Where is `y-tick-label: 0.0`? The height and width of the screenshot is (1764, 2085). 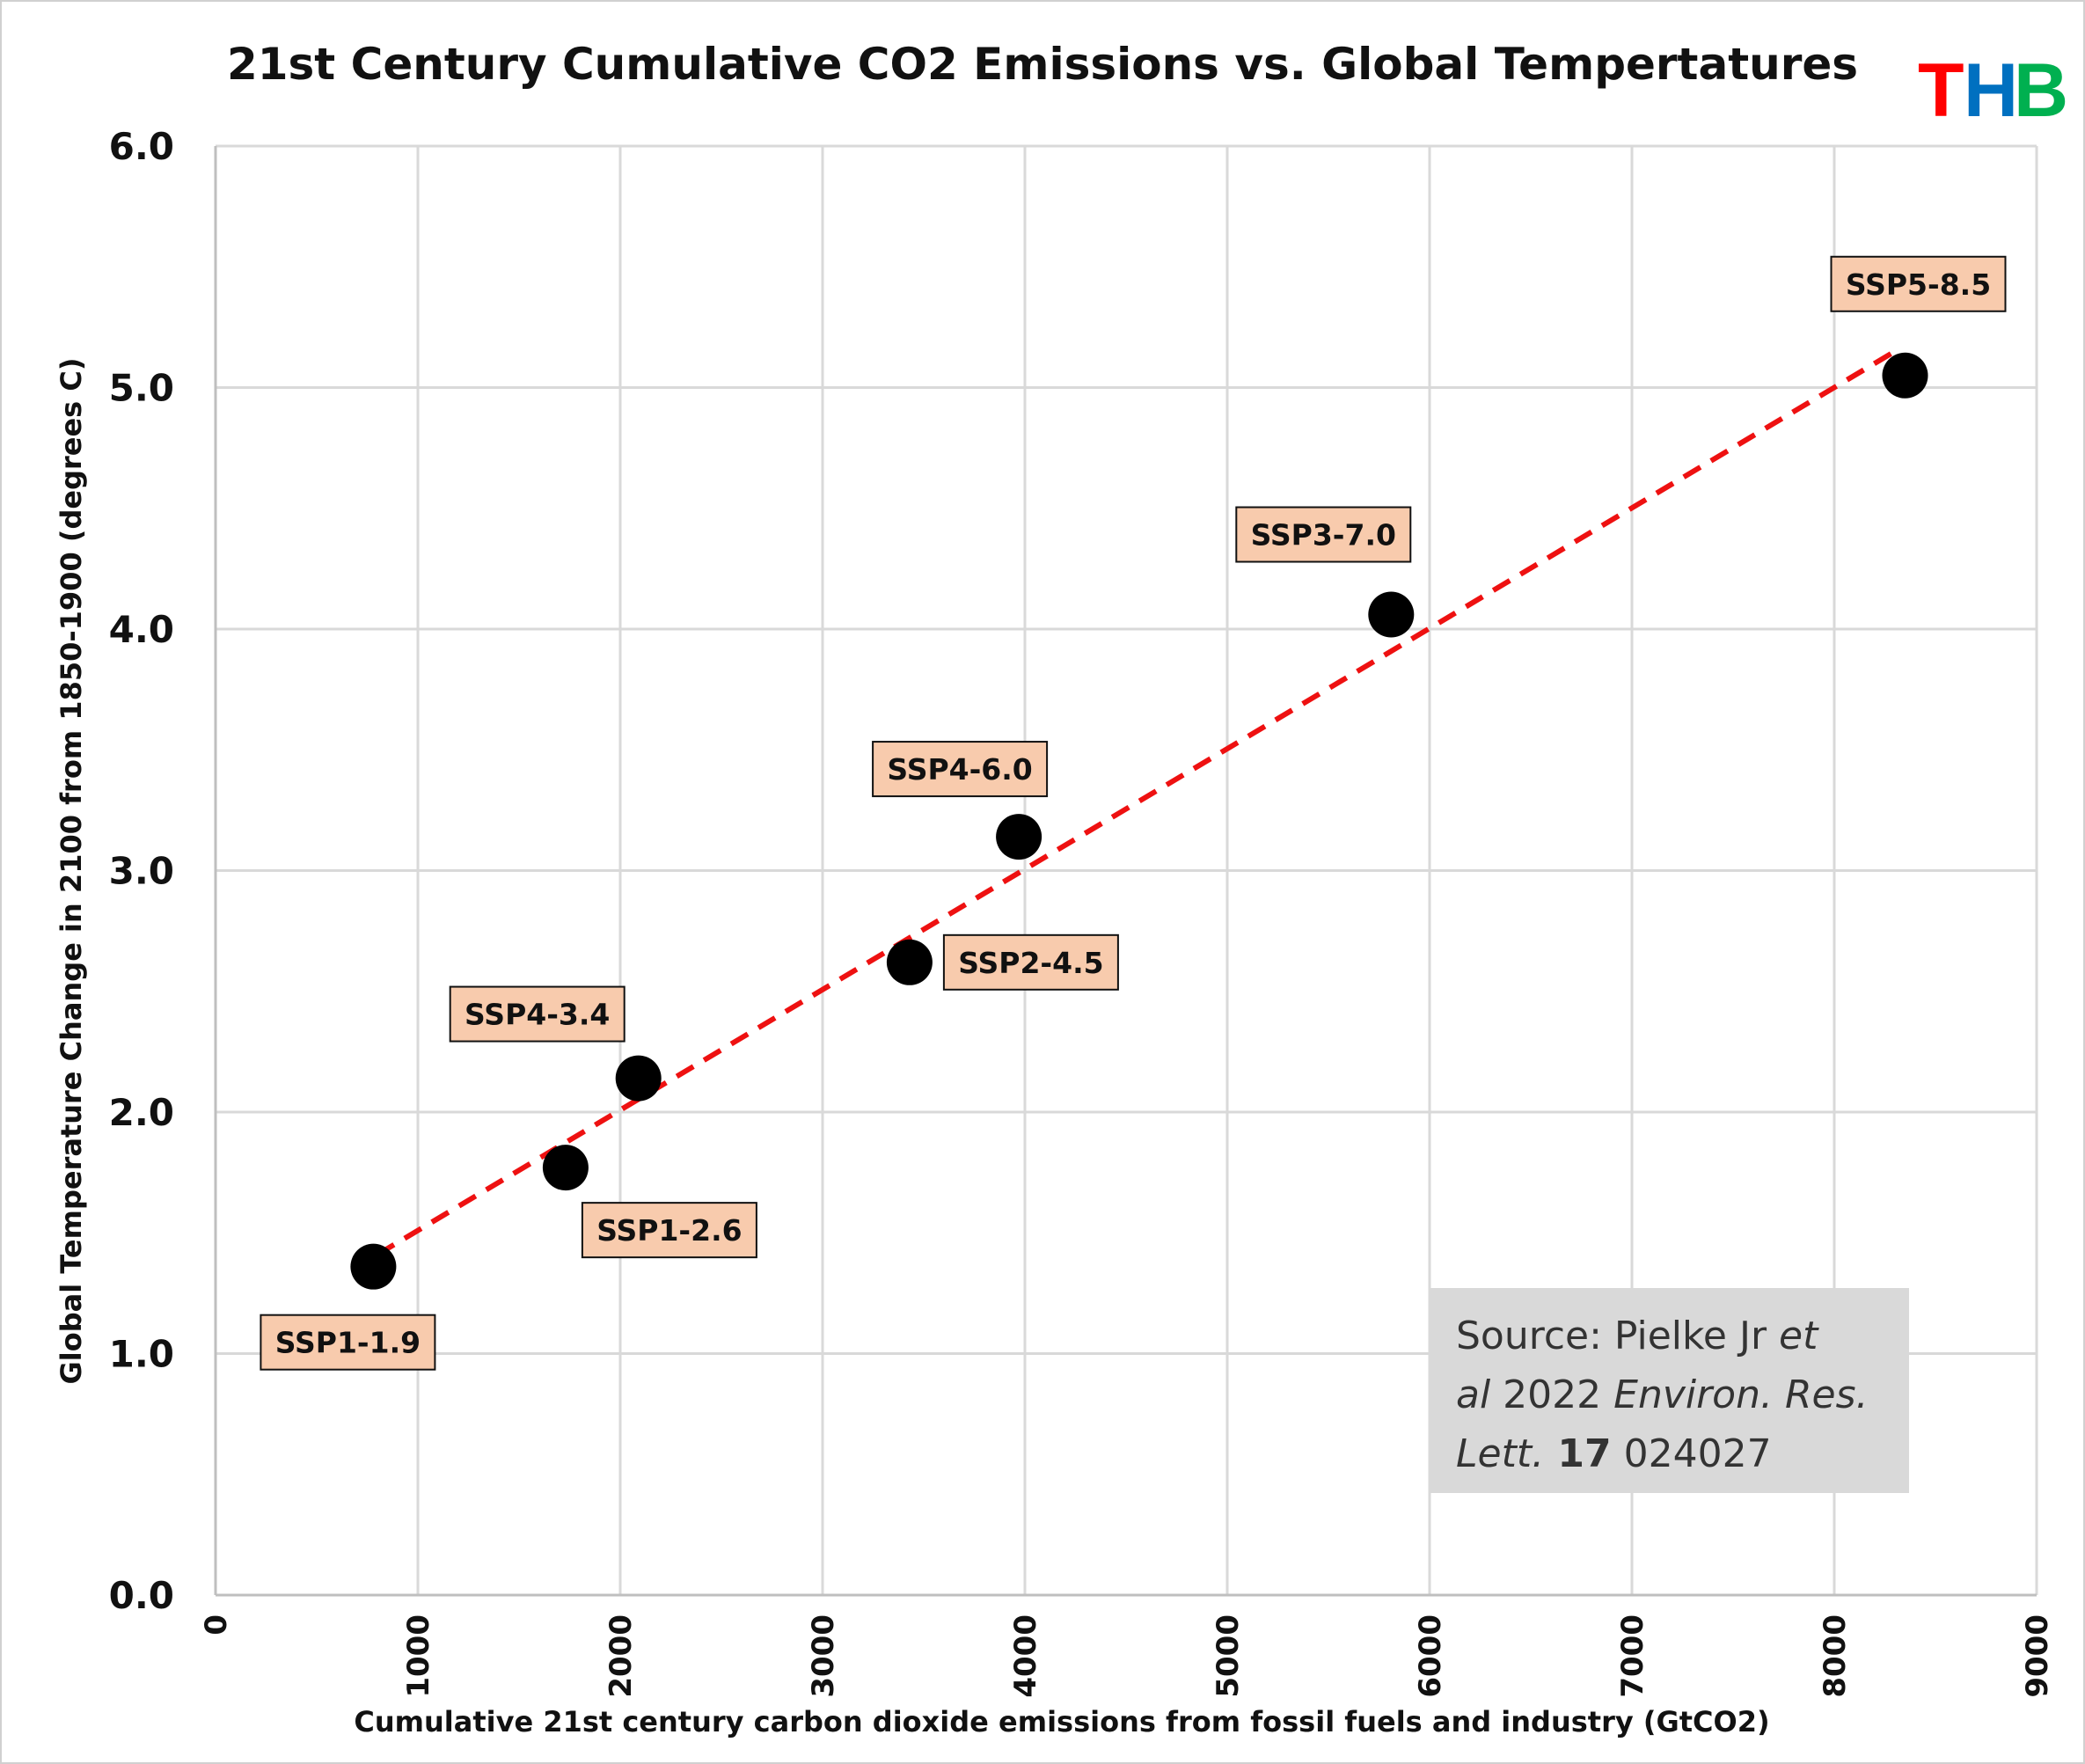 y-tick-label: 0.0 is located at coordinates (142, 1595).